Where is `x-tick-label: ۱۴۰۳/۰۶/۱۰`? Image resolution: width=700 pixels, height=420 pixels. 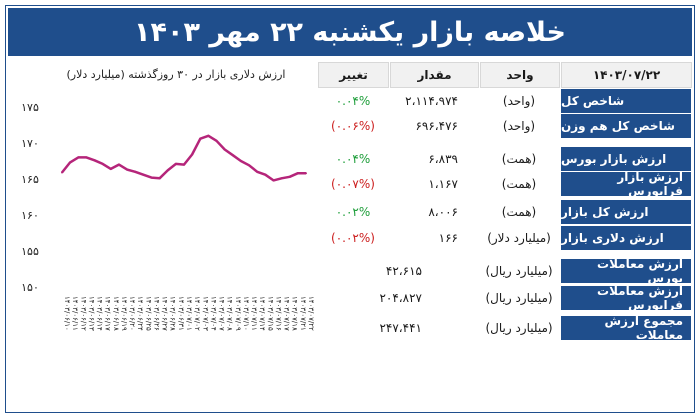 x-tick-label: ۱۴۰۳/۰۶/۱۰ is located at coordinates (67, 313).